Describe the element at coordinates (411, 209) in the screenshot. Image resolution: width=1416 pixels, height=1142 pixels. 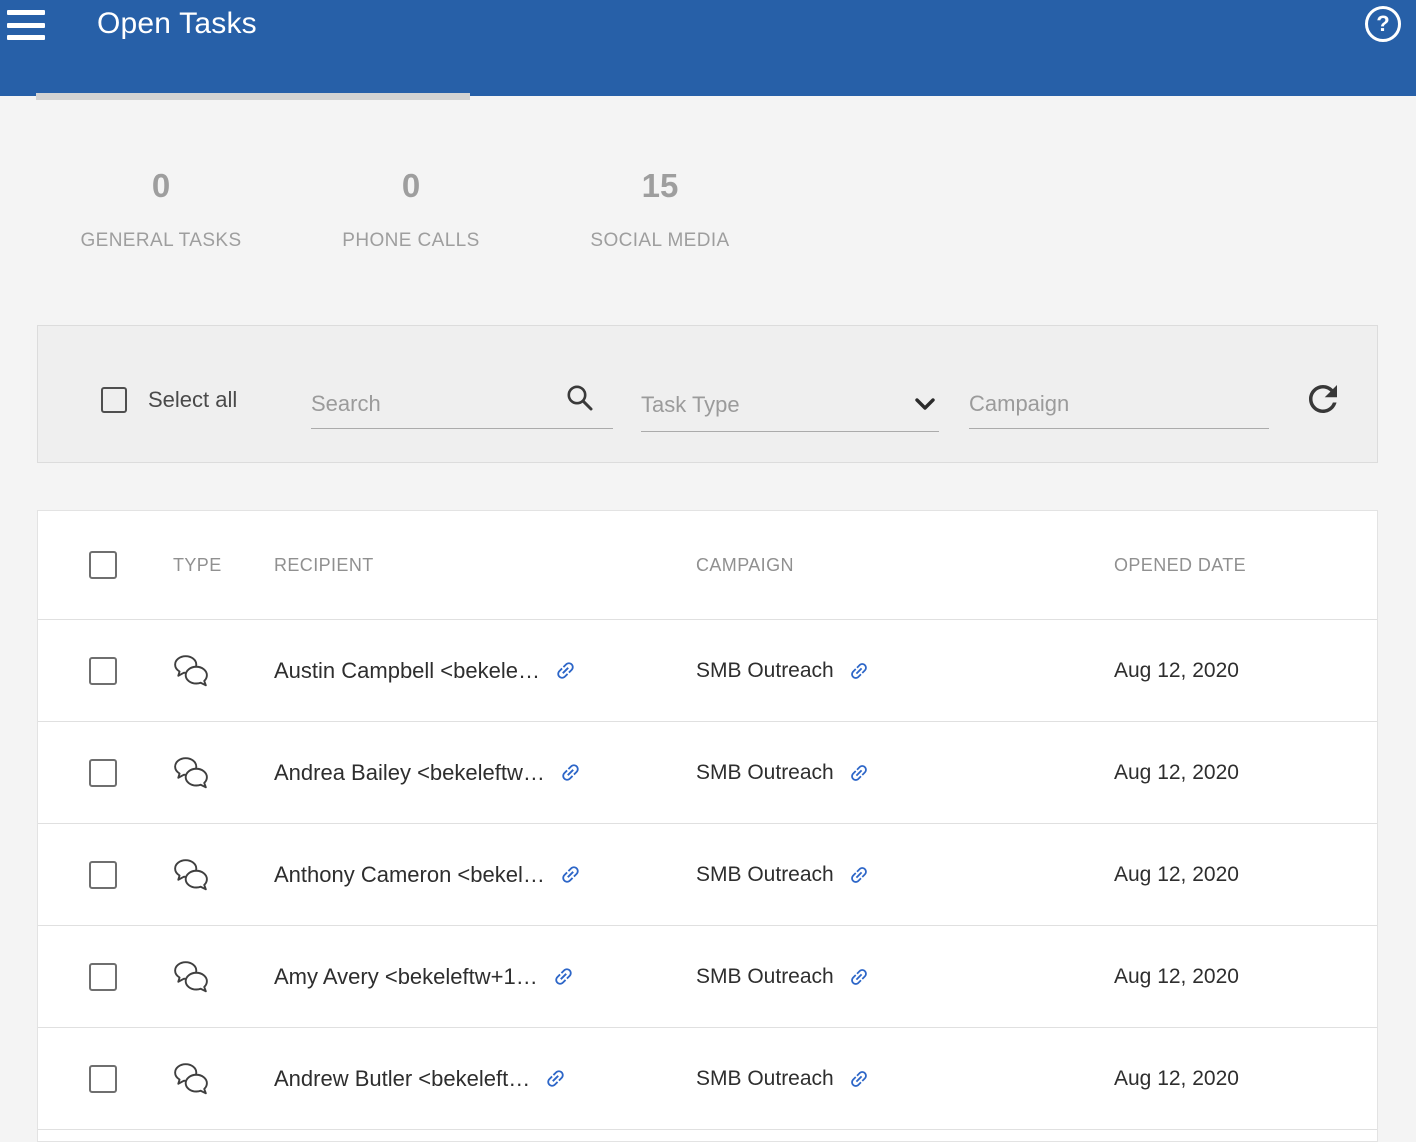
I see `stat-phone-calls: 0 PHONE CALLS` at that location.